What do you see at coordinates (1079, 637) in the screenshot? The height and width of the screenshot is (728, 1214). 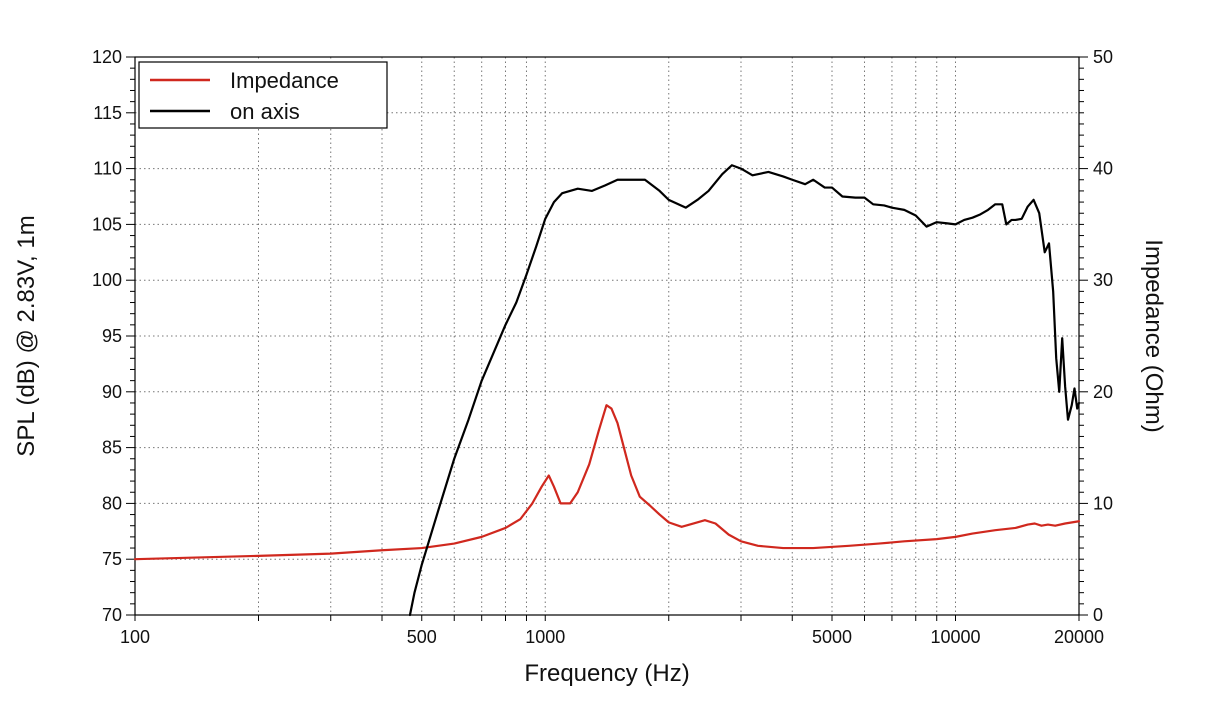 I see `x-tick-label: 20000` at bounding box center [1079, 637].